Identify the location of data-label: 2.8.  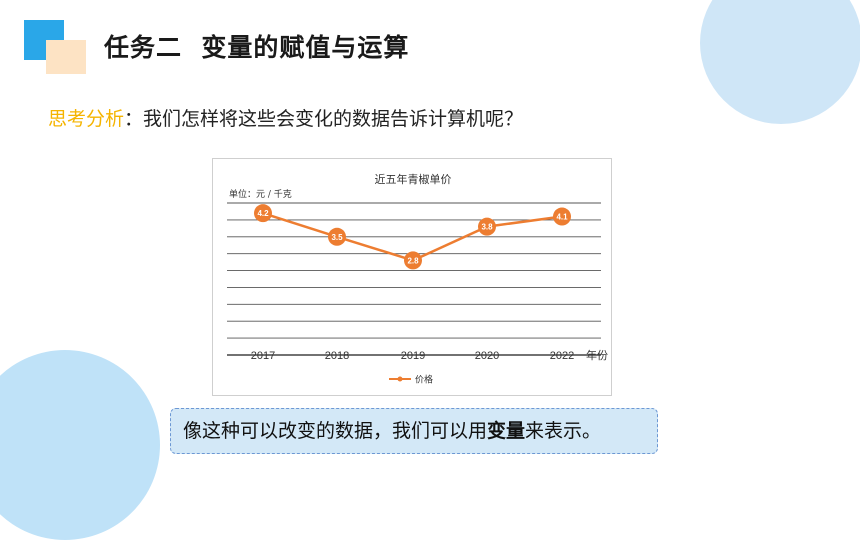
(413, 260).